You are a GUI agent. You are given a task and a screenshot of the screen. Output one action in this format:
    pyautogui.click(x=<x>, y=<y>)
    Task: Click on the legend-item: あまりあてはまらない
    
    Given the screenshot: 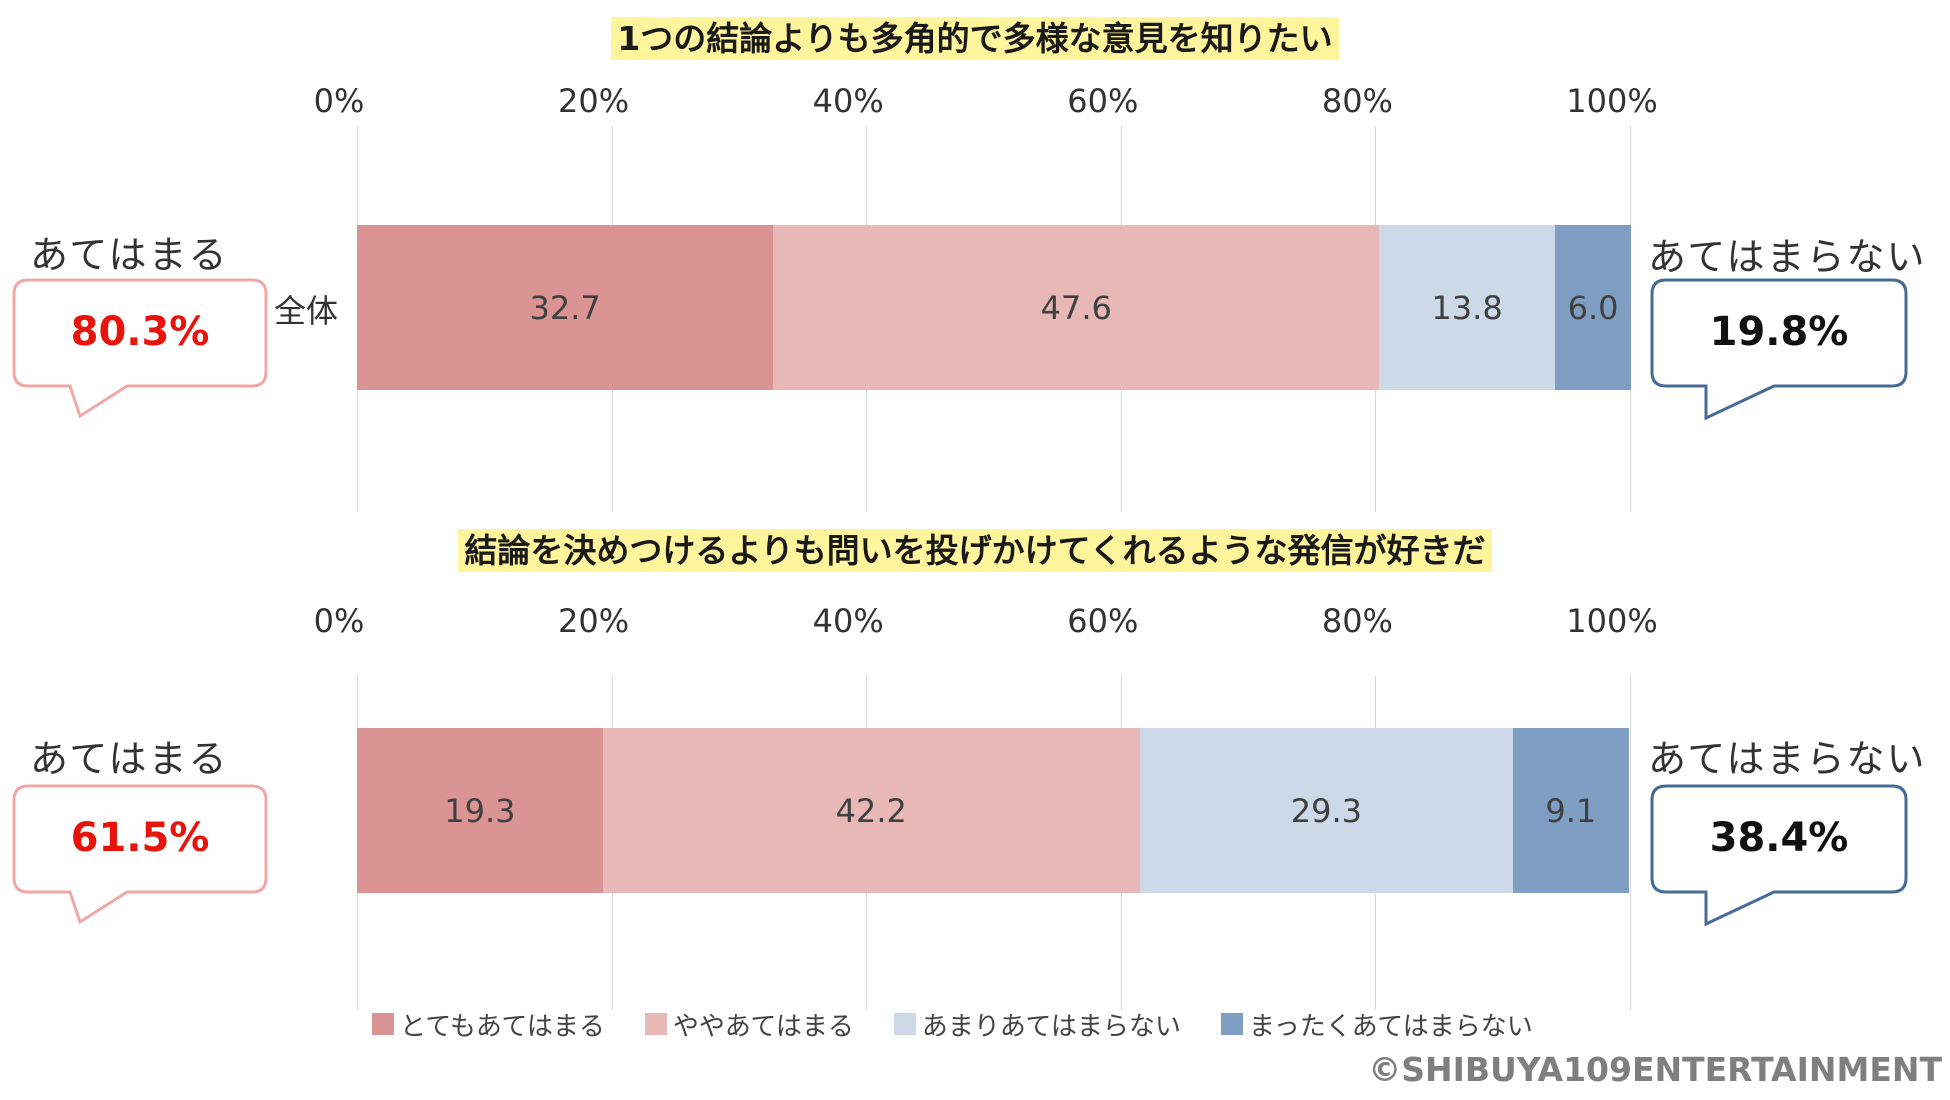 What is the action you would take?
    pyautogui.click(x=1037, y=1024)
    